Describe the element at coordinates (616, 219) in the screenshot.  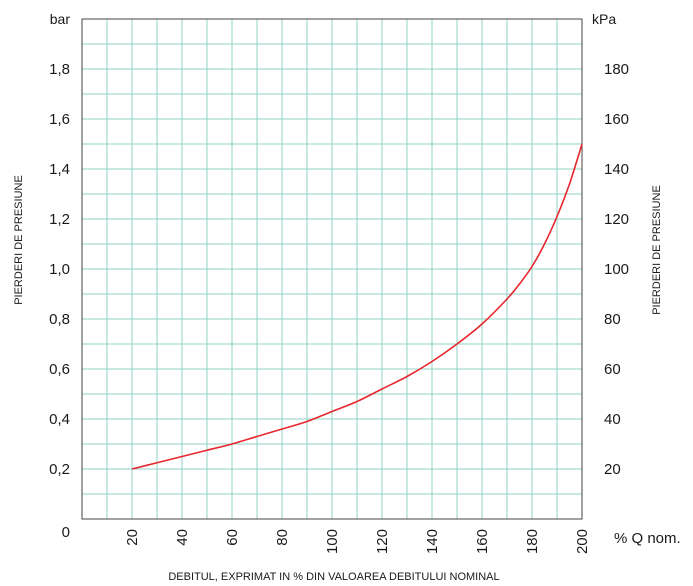
I see `y-tick-label-right: 120` at that location.